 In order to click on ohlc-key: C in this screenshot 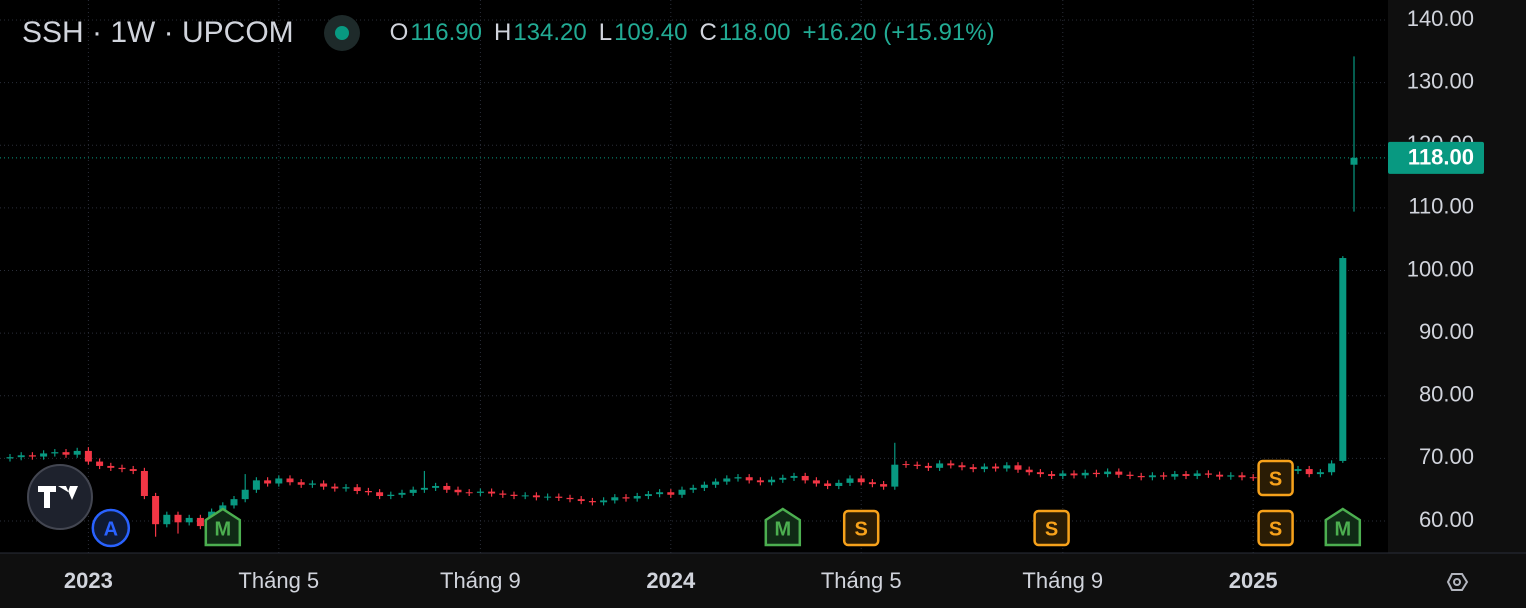, I will do `click(708, 32)`.